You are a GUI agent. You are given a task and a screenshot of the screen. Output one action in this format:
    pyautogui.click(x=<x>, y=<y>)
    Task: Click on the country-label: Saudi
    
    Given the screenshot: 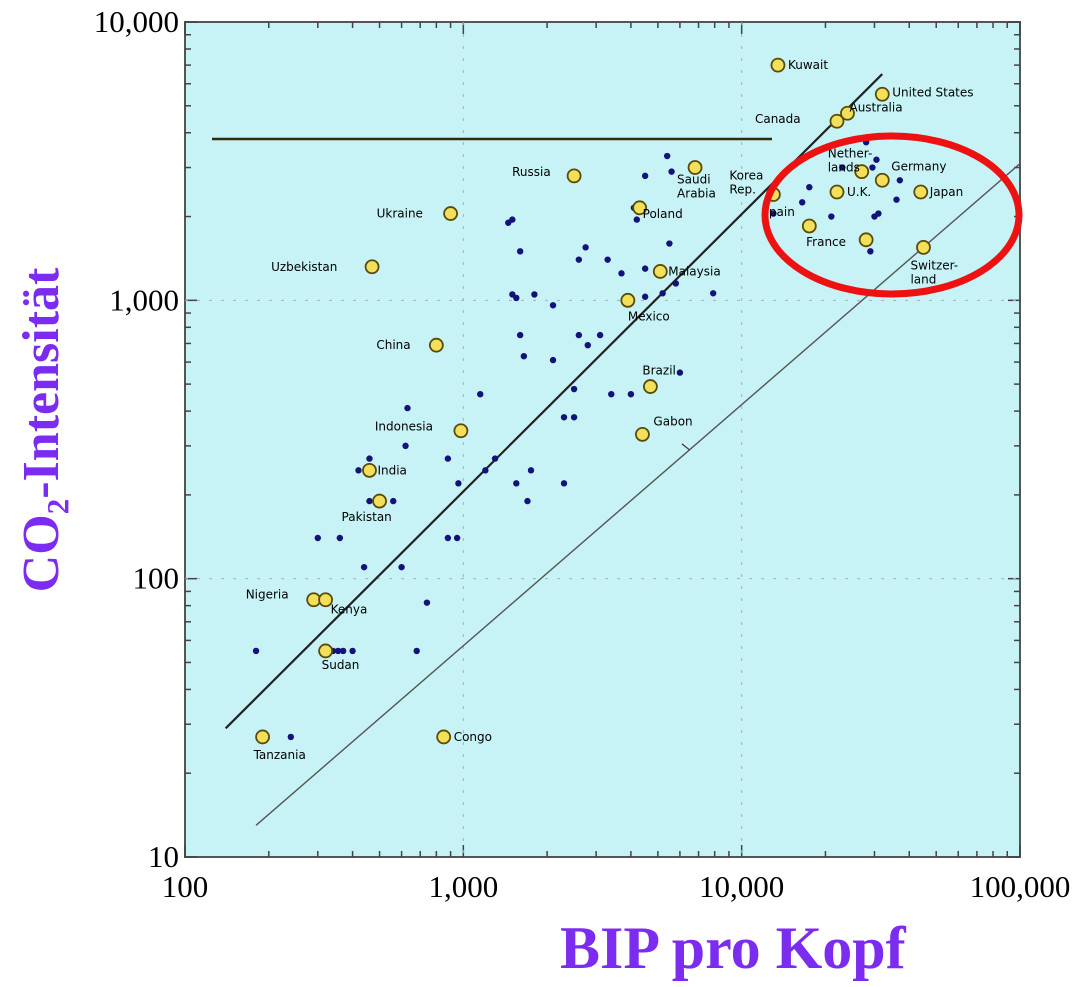 What is the action you would take?
    pyautogui.click(x=694, y=180)
    